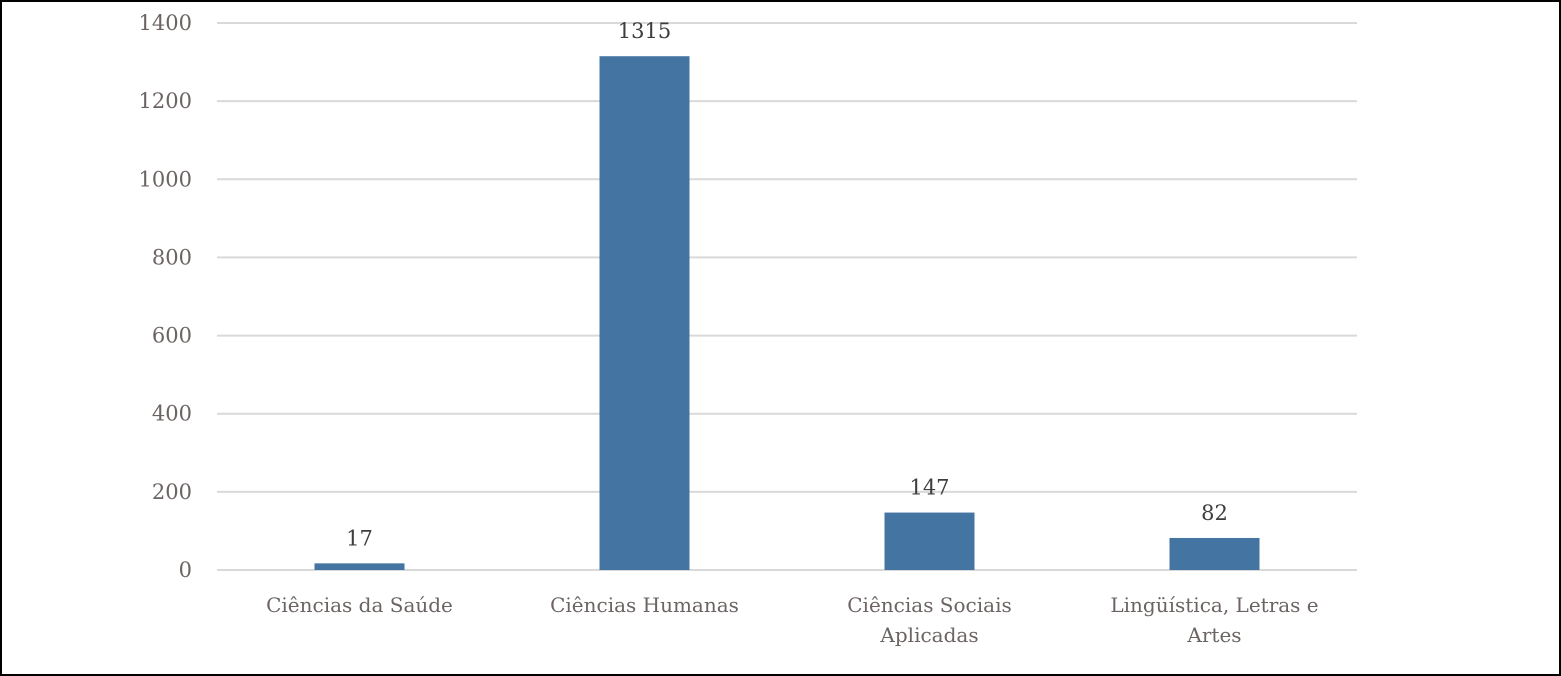 Image resolution: width=1561 pixels, height=676 pixels. Describe the element at coordinates (165, 101) in the screenshot. I see `y-tick-label: 1200` at that location.